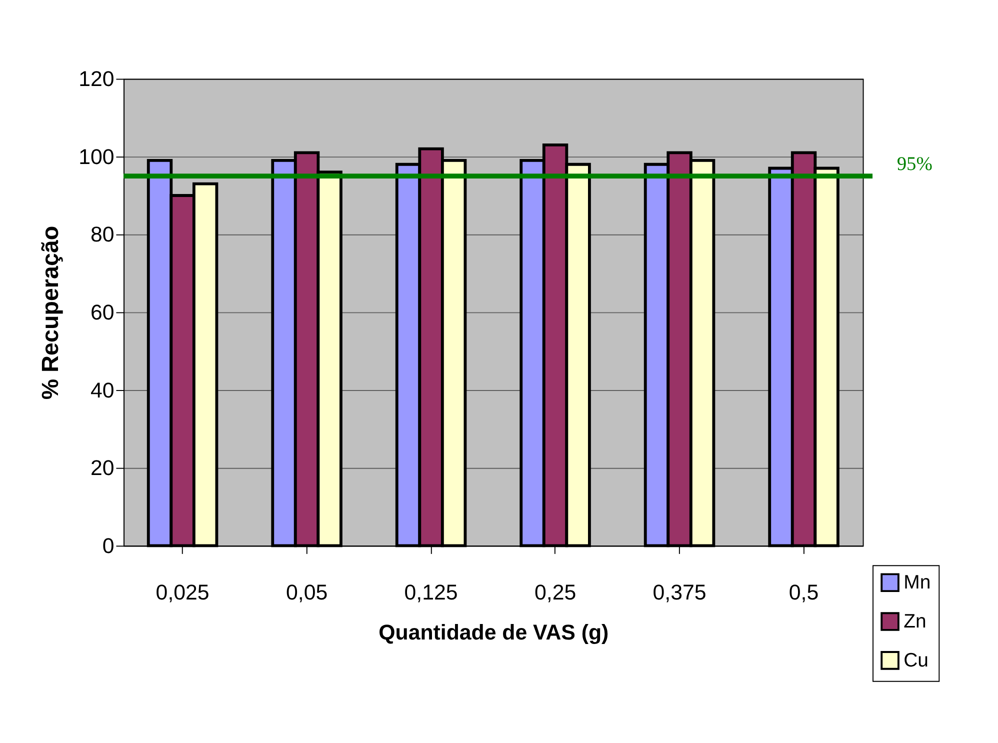 The image size is (998, 743). Describe the element at coordinates (493, 632) in the screenshot. I see `x-axis-title: Quantidade de VAS (g)` at that location.